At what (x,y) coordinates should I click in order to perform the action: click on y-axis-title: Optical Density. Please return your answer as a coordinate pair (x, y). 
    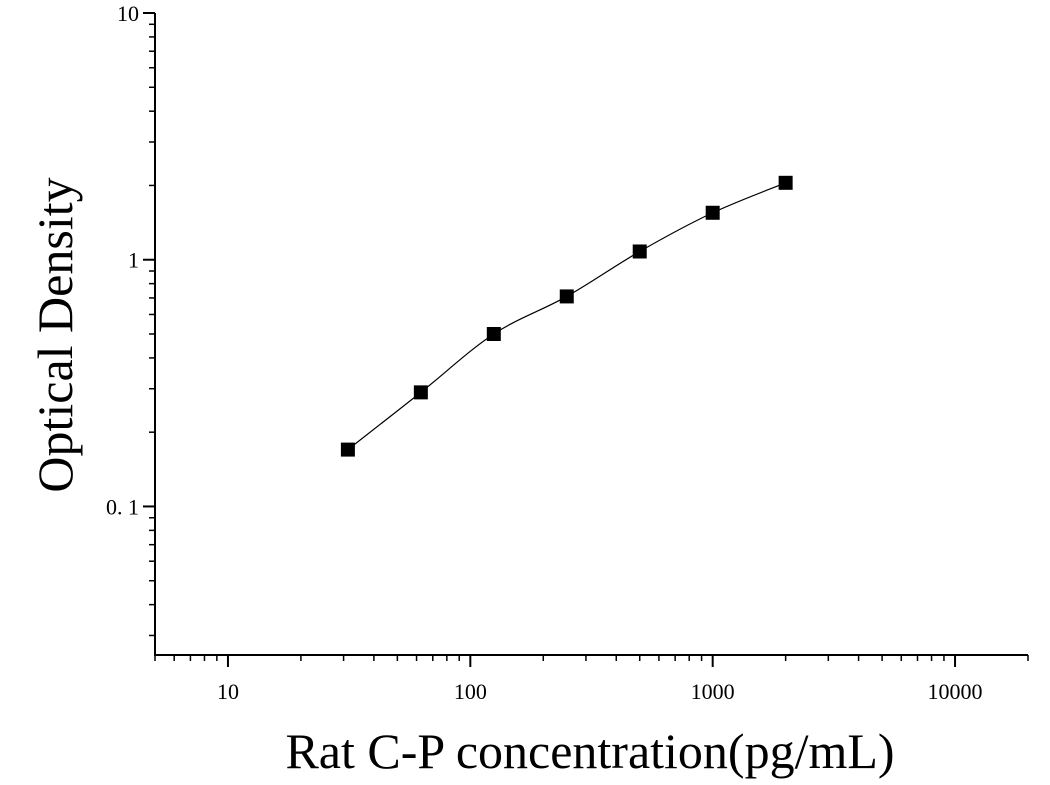
    Looking at the image, I should click on (55, 334).